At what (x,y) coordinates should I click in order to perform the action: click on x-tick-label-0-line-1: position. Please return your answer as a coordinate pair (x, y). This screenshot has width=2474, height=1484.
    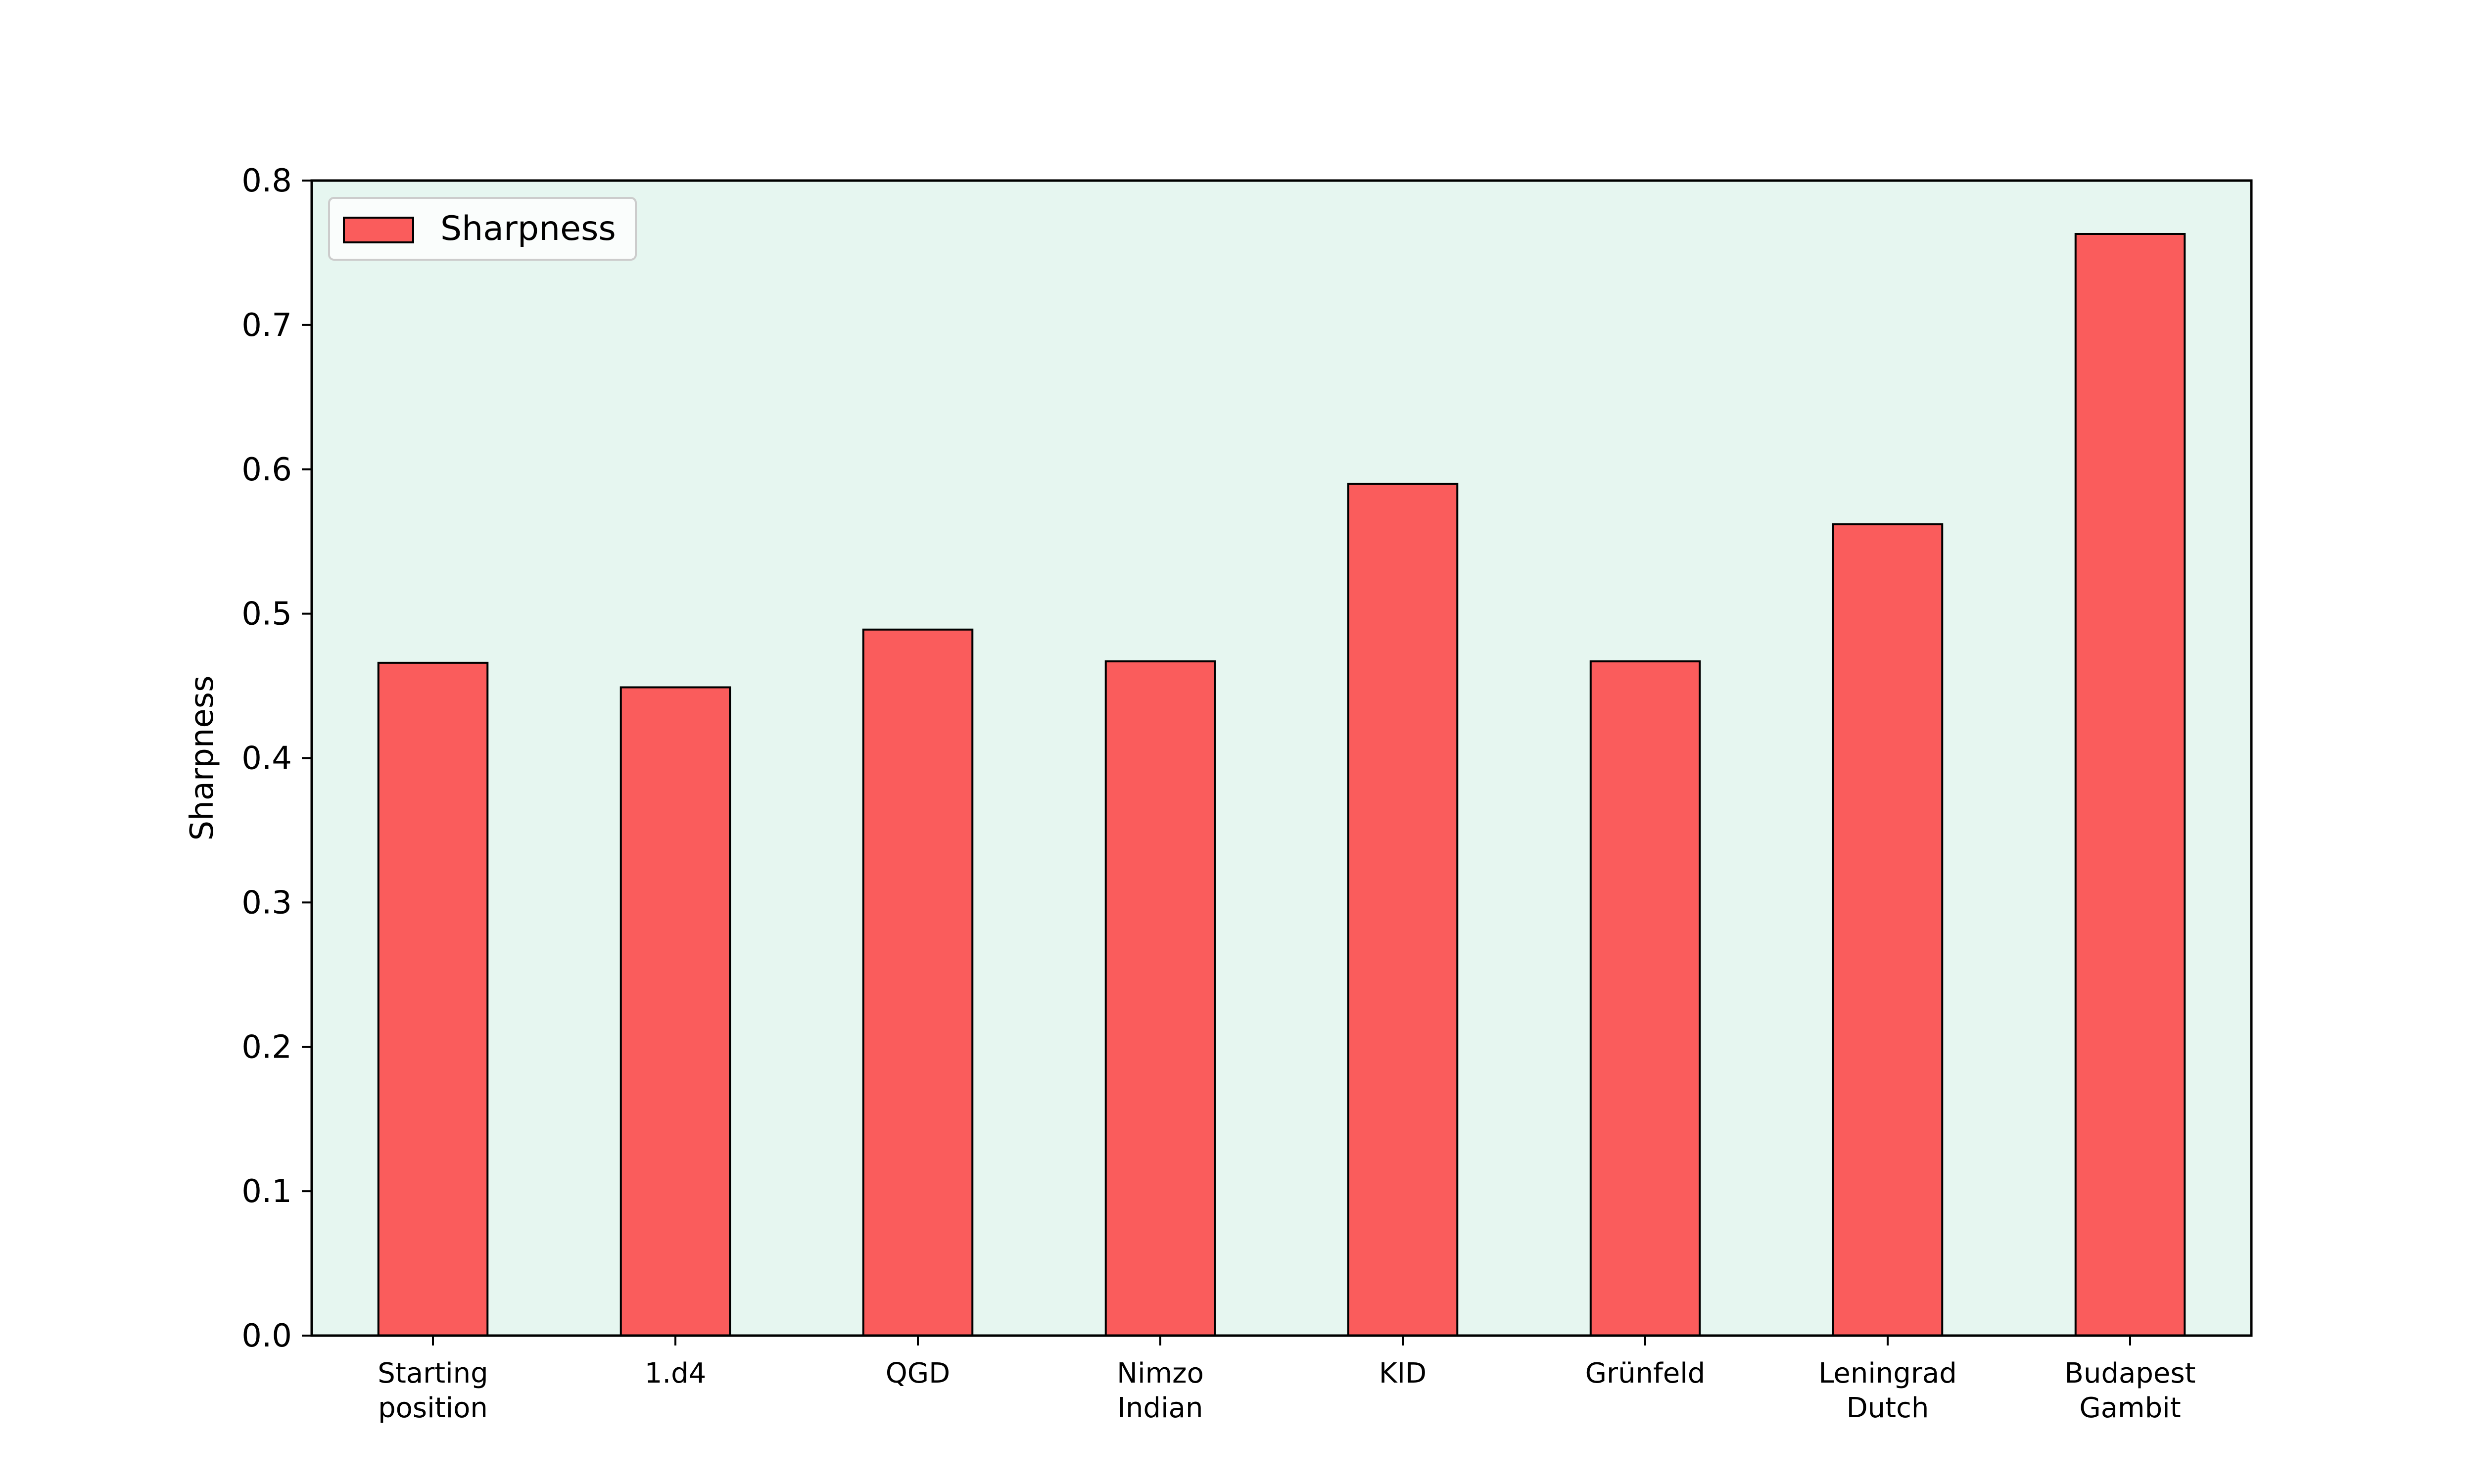
    Looking at the image, I should click on (433, 1408).